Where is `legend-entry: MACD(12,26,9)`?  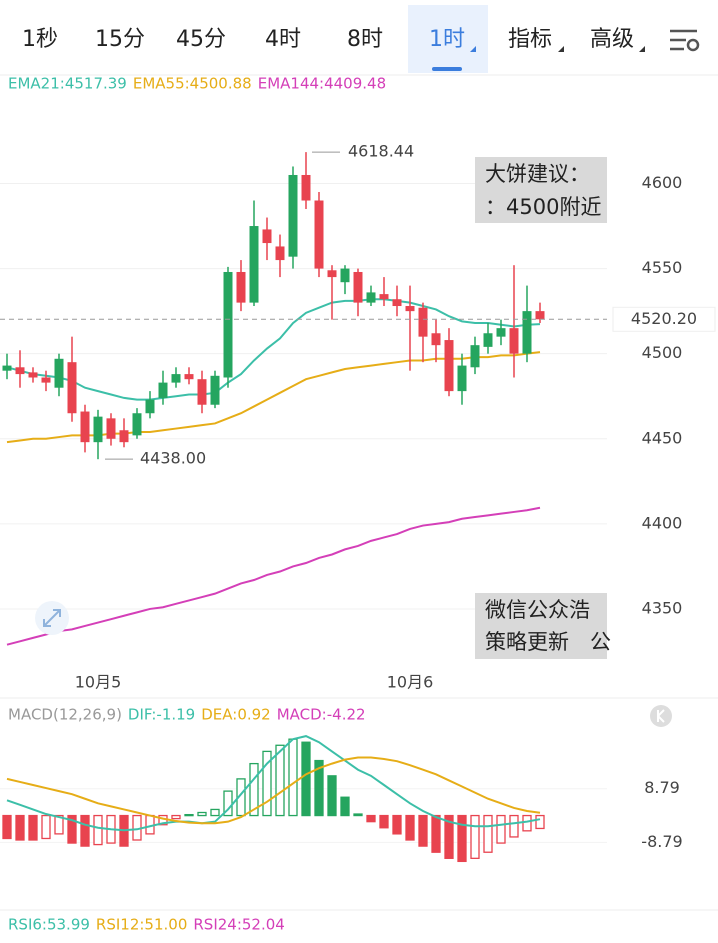 legend-entry: MACD(12,26,9) is located at coordinates (65, 715).